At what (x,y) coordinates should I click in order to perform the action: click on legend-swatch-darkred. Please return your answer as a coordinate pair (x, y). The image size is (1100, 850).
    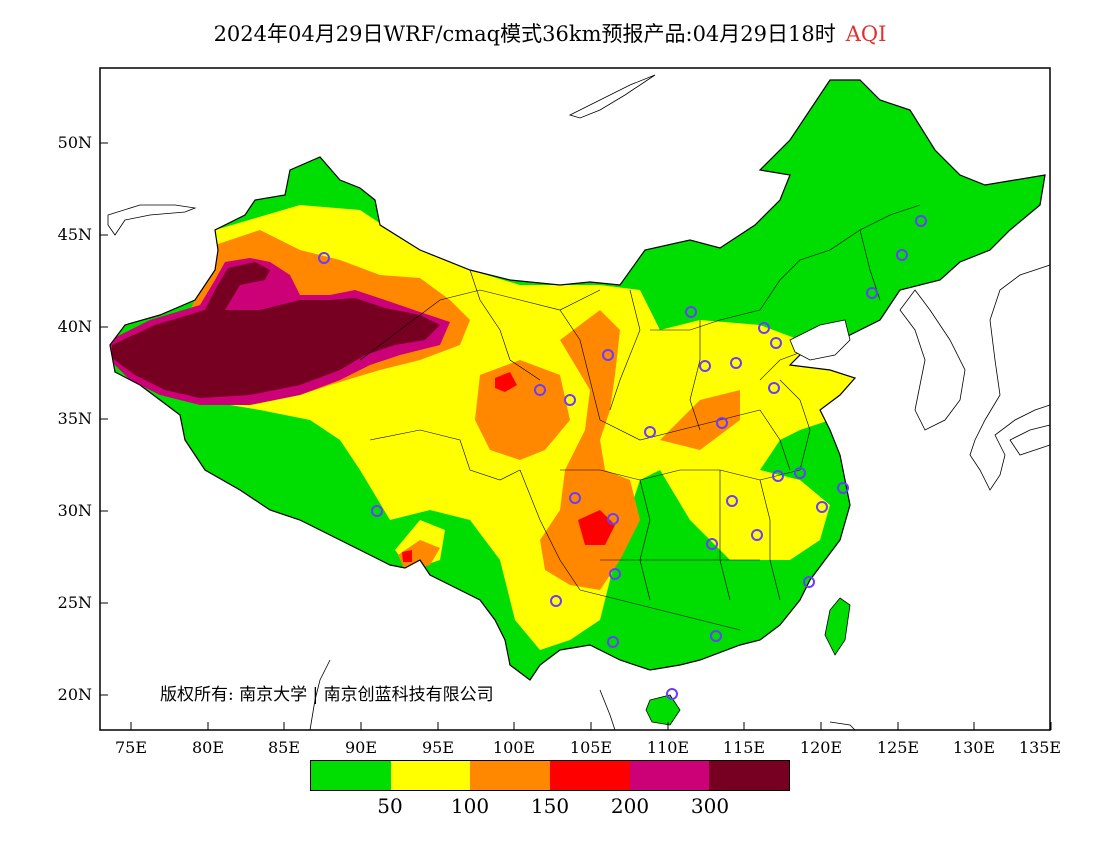
    Looking at the image, I should click on (749, 775).